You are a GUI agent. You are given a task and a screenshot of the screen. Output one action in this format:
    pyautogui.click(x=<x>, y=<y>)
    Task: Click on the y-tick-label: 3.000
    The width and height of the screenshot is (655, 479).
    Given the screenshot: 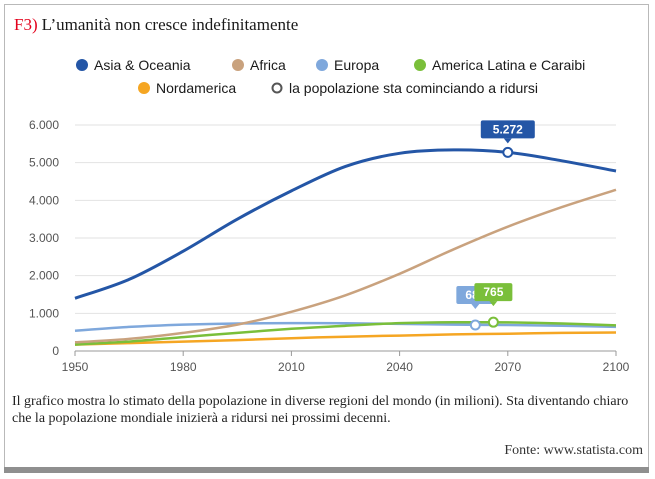 What is the action you would take?
    pyautogui.click(x=44, y=238)
    